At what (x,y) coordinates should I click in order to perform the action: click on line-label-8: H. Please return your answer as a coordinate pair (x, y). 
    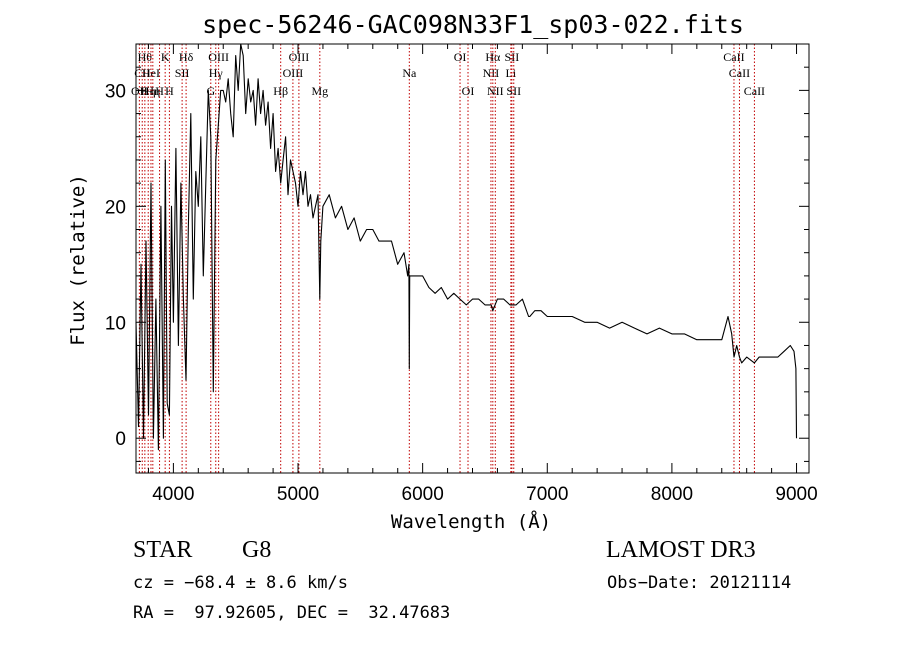
    Looking at the image, I should click on (169, 91).